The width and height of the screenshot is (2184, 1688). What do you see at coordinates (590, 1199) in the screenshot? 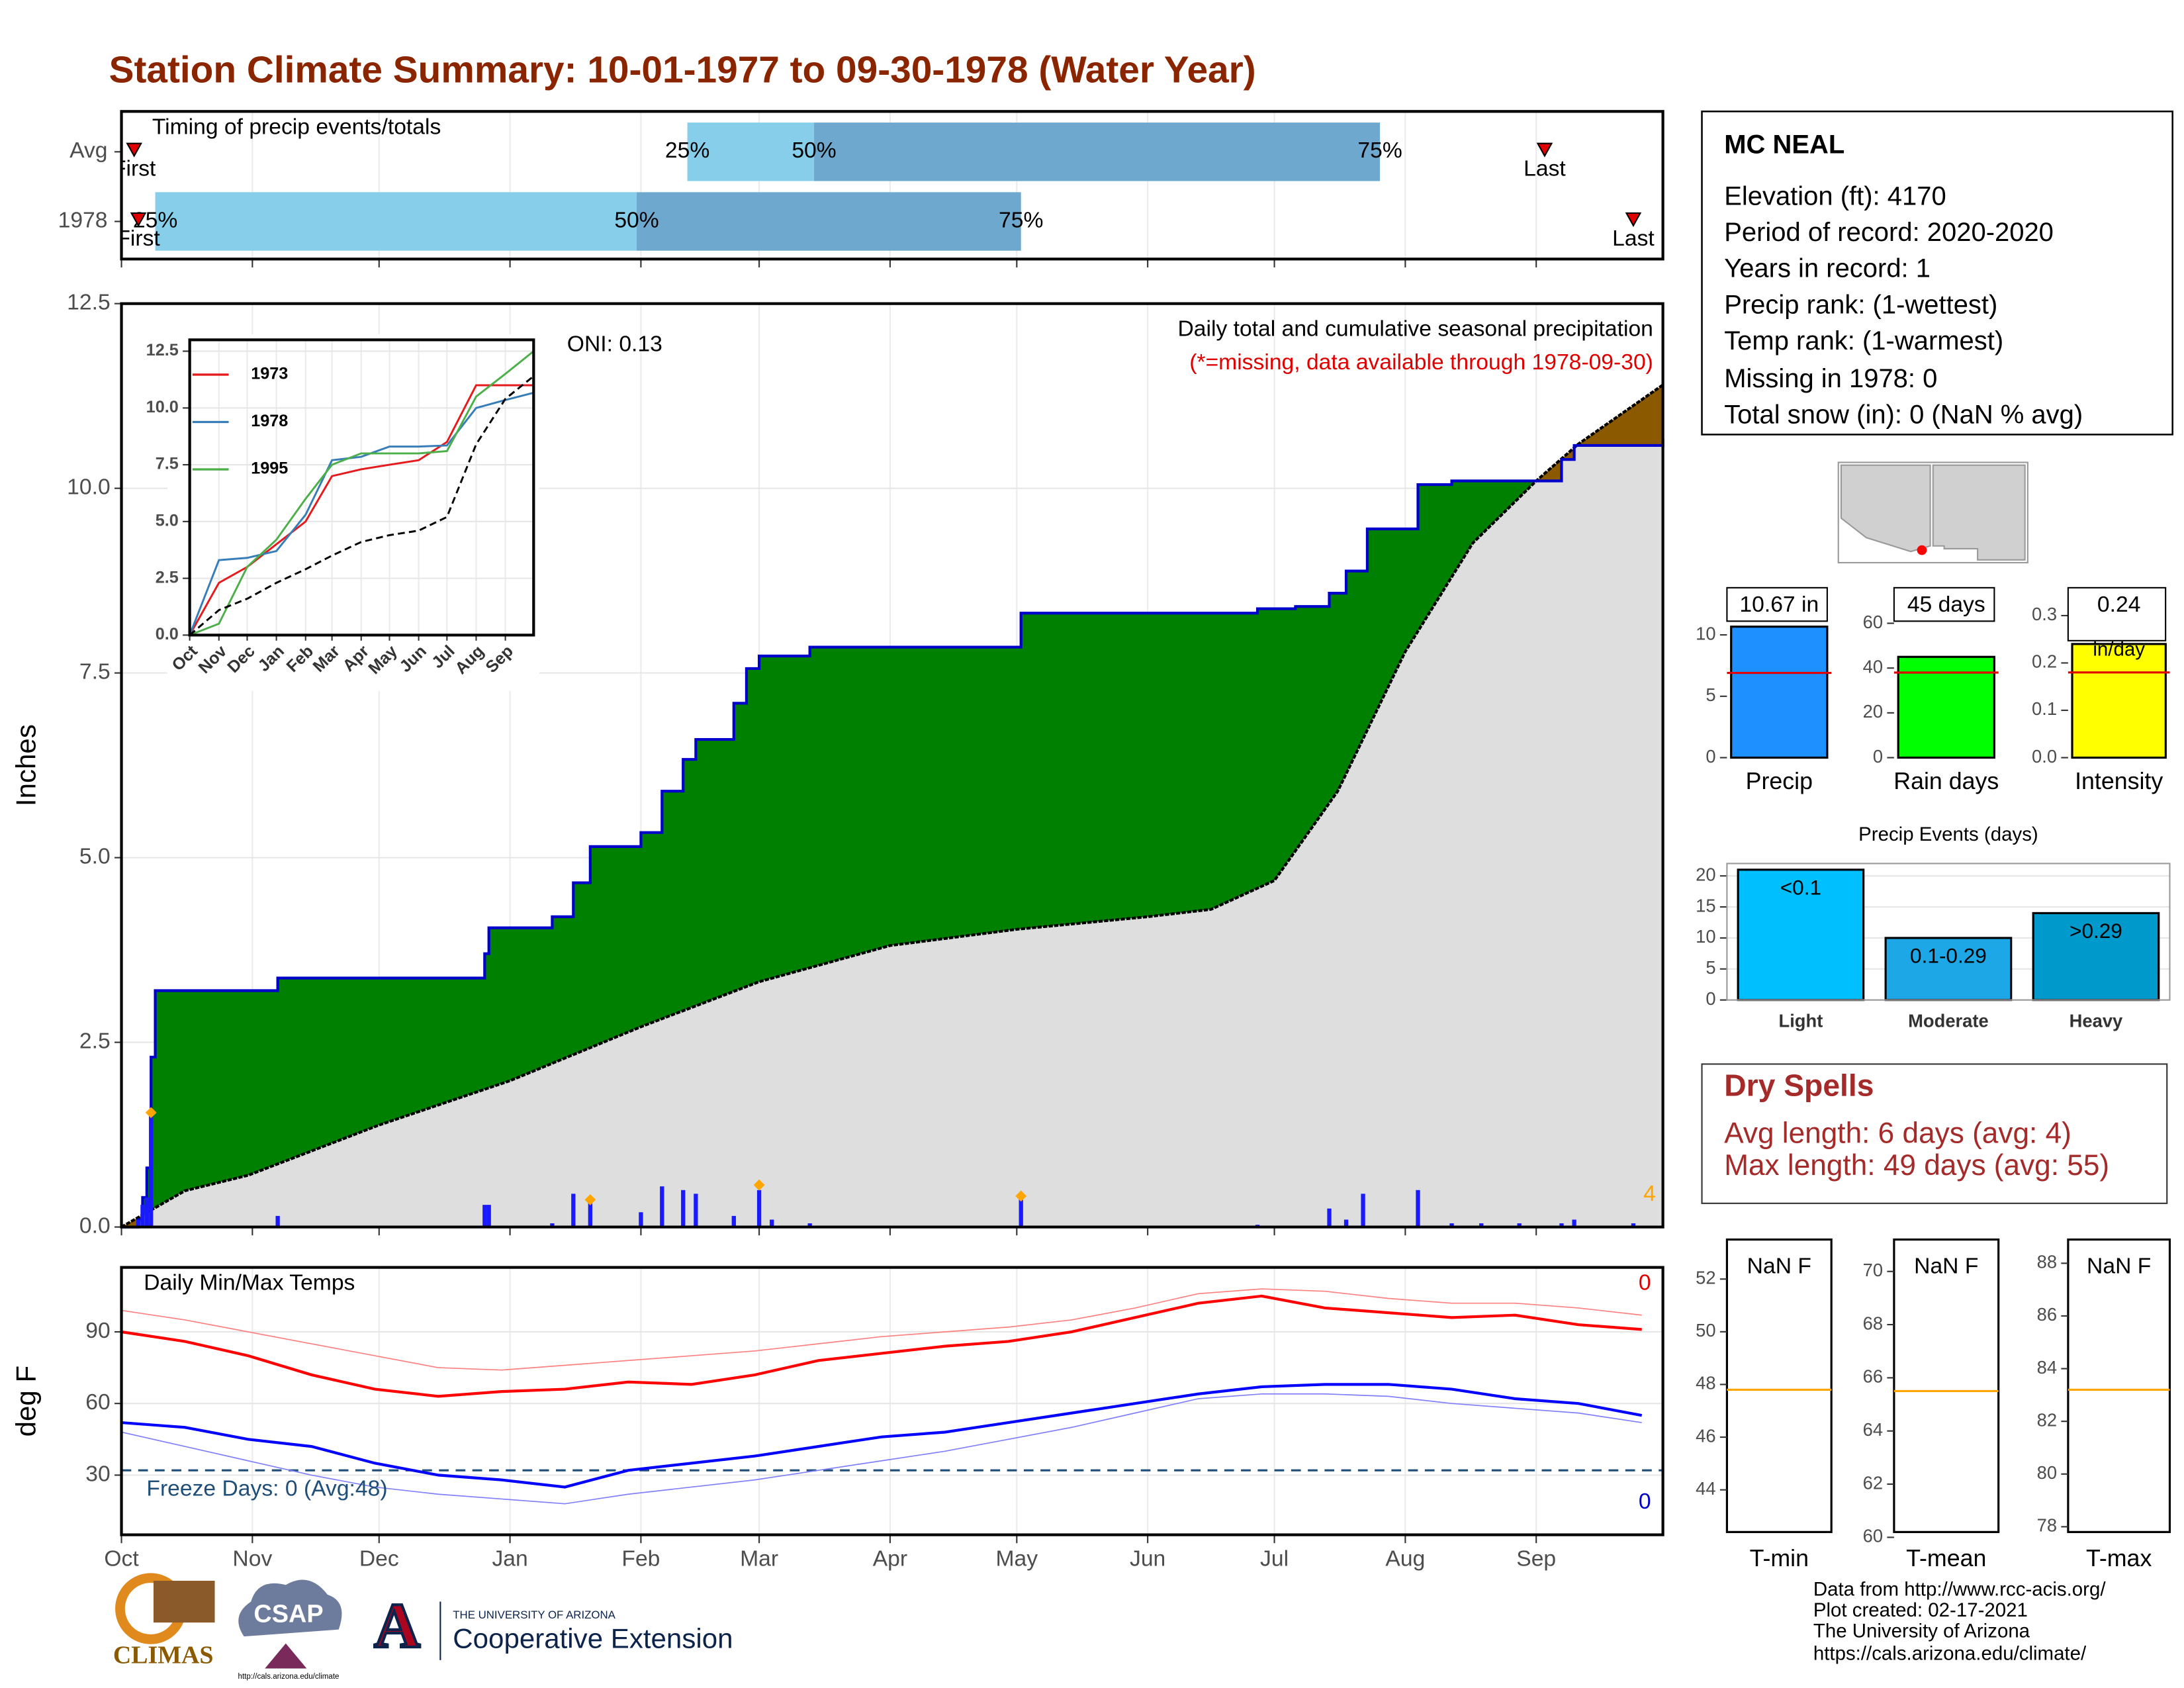
I see `missing-marker` at bounding box center [590, 1199].